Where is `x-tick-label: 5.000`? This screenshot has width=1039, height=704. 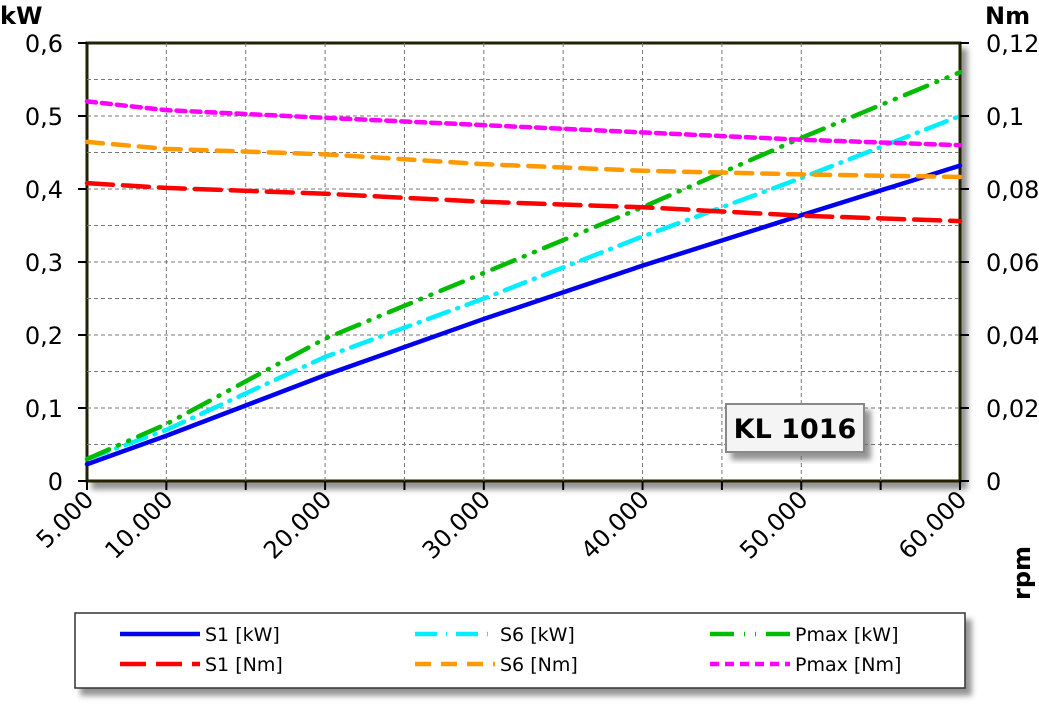 x-tick-label: 5.000 is located at coordinates (65, 519).